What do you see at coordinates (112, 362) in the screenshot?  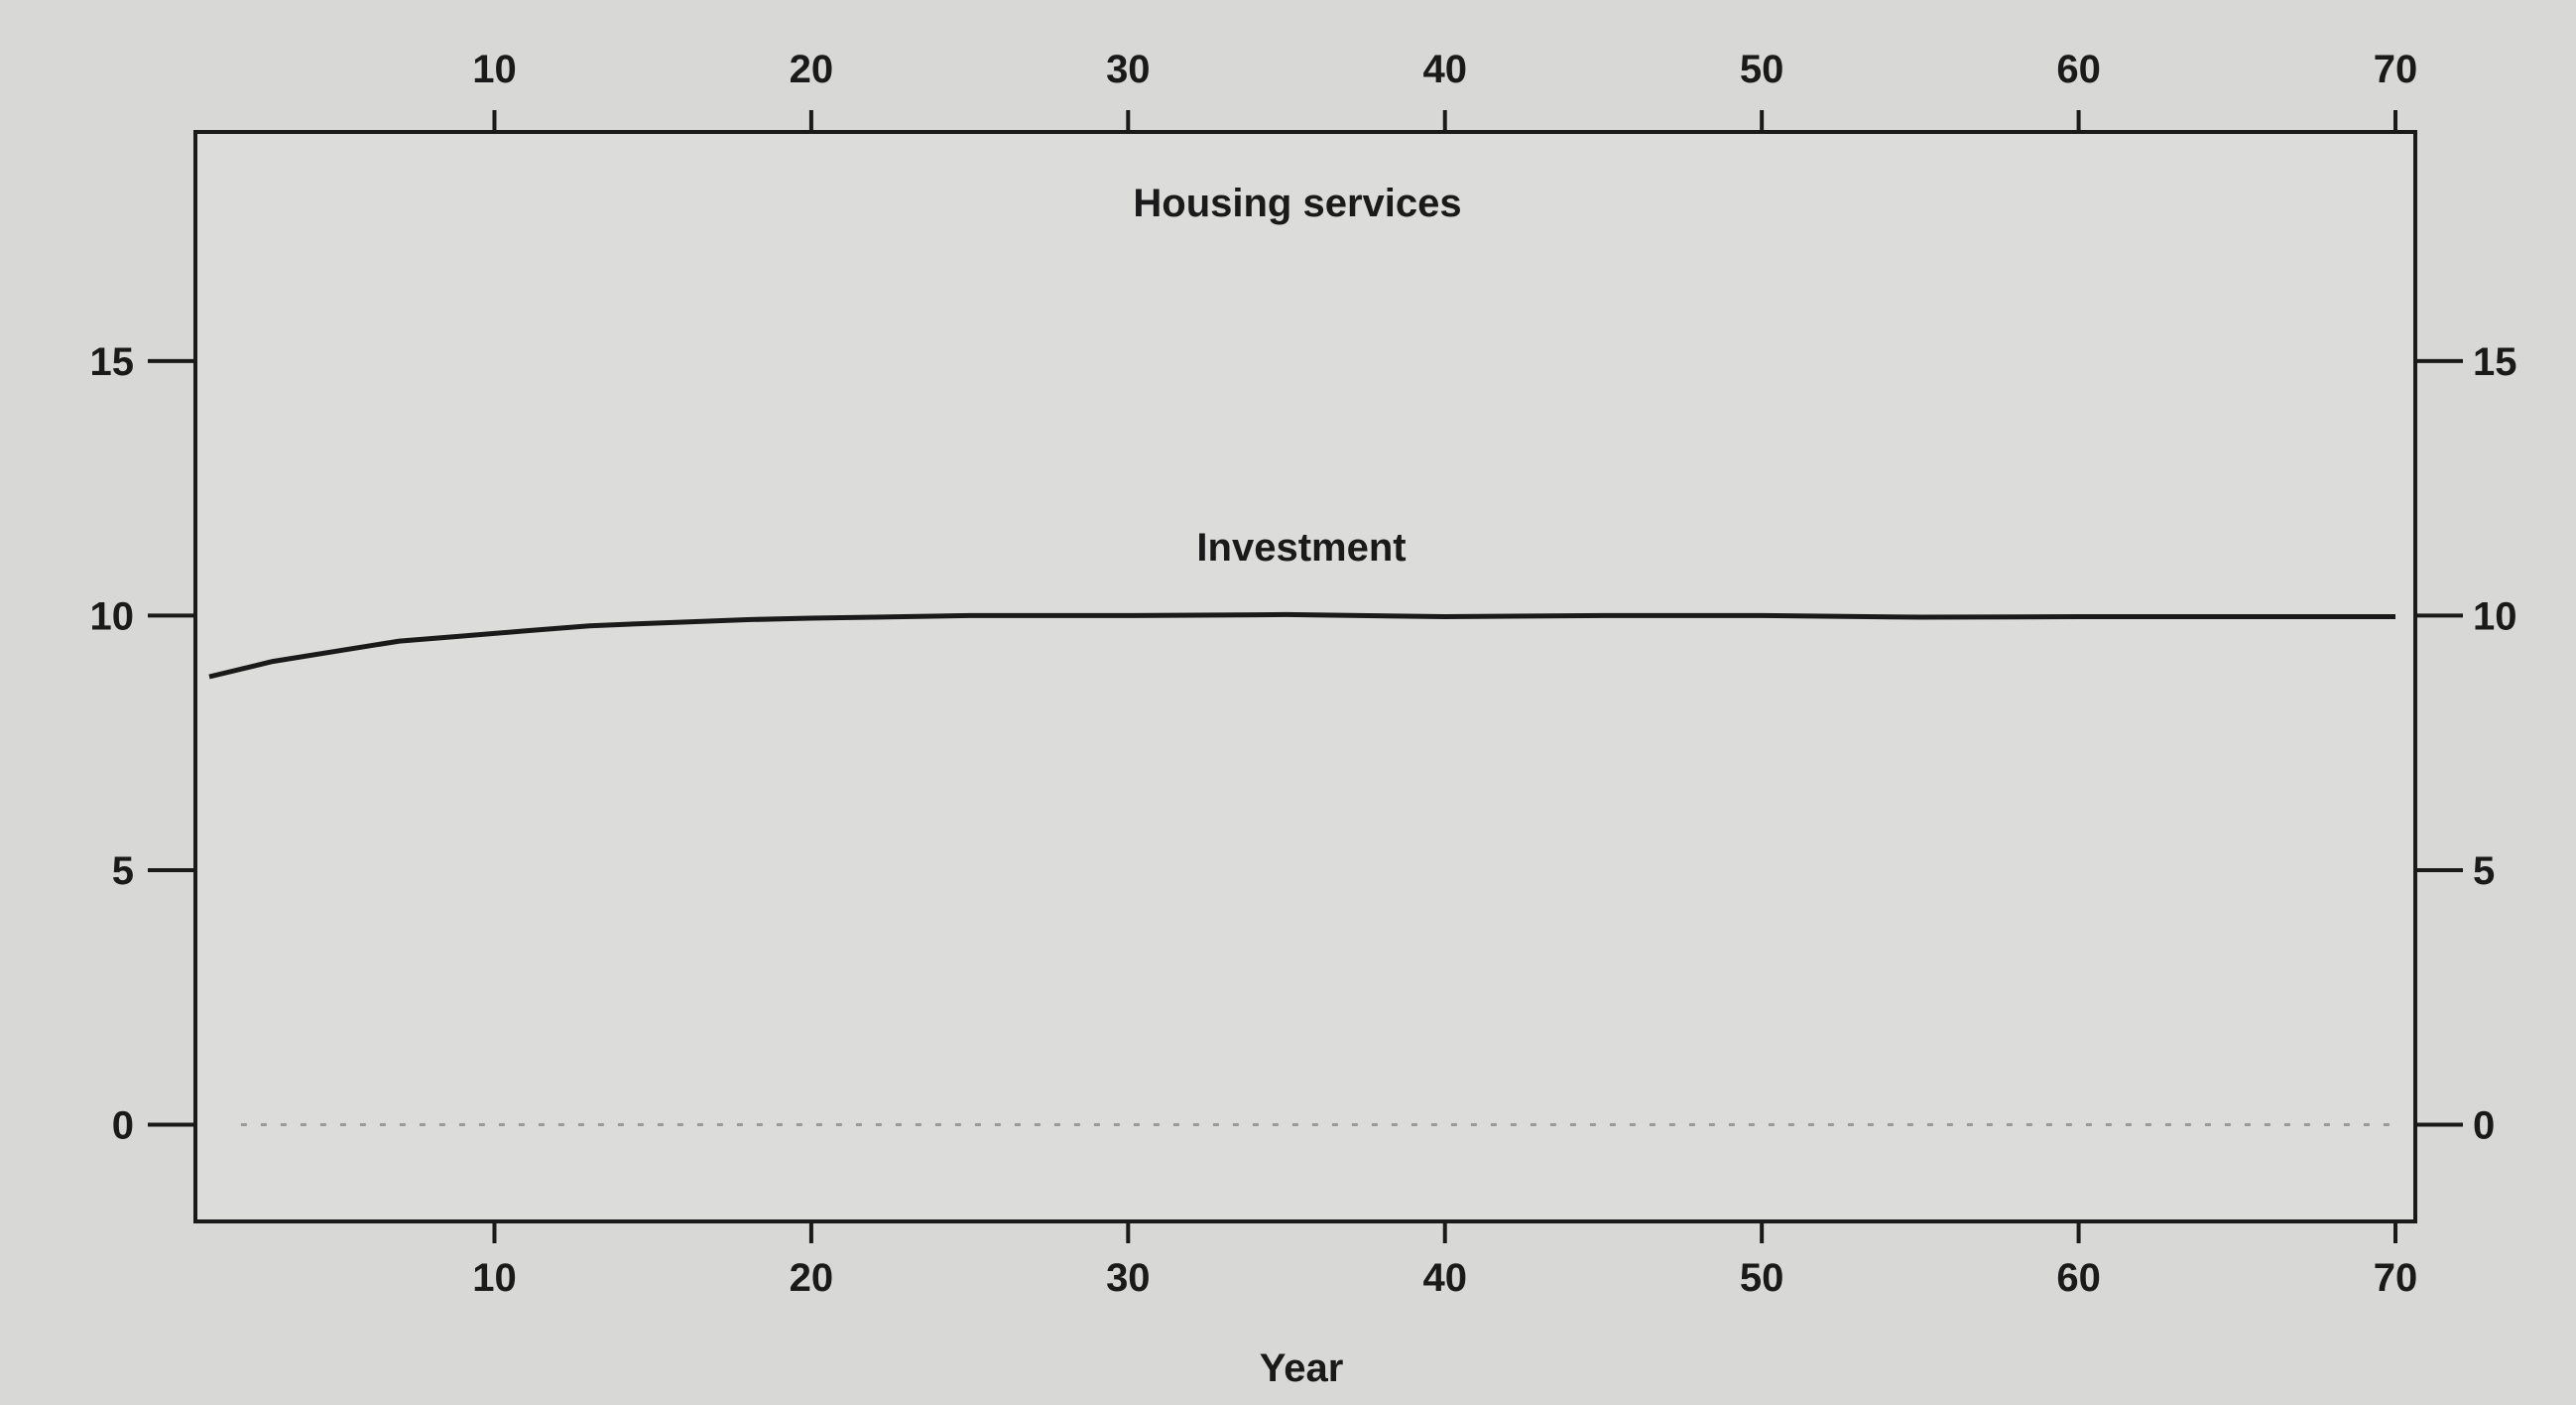 I see `y-tick-label-left-15: 15` at bounding box center [112, 362].